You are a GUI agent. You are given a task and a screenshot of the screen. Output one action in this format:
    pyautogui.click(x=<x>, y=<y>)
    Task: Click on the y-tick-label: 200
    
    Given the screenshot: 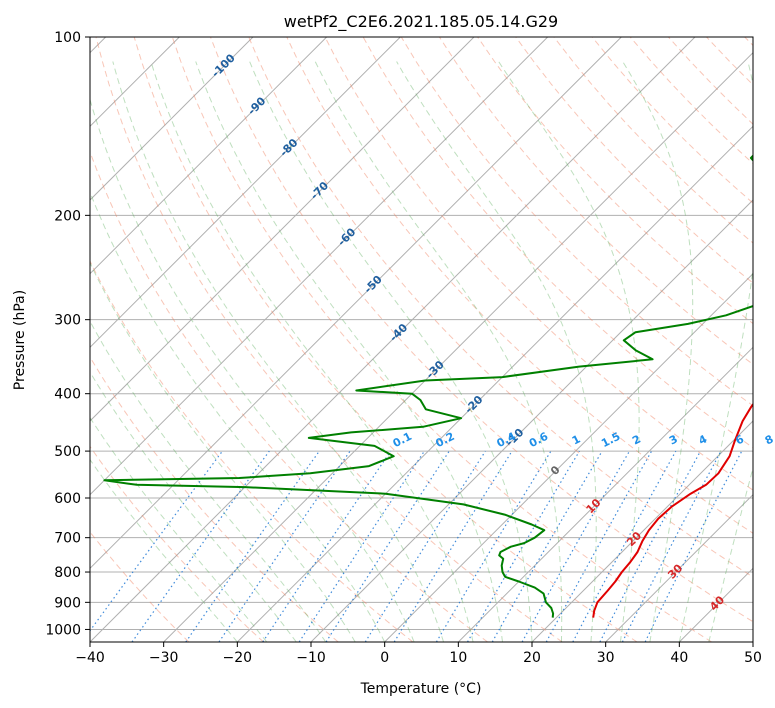 What is the action you would take?
    pyautogui.click(x=67, y=216)
    